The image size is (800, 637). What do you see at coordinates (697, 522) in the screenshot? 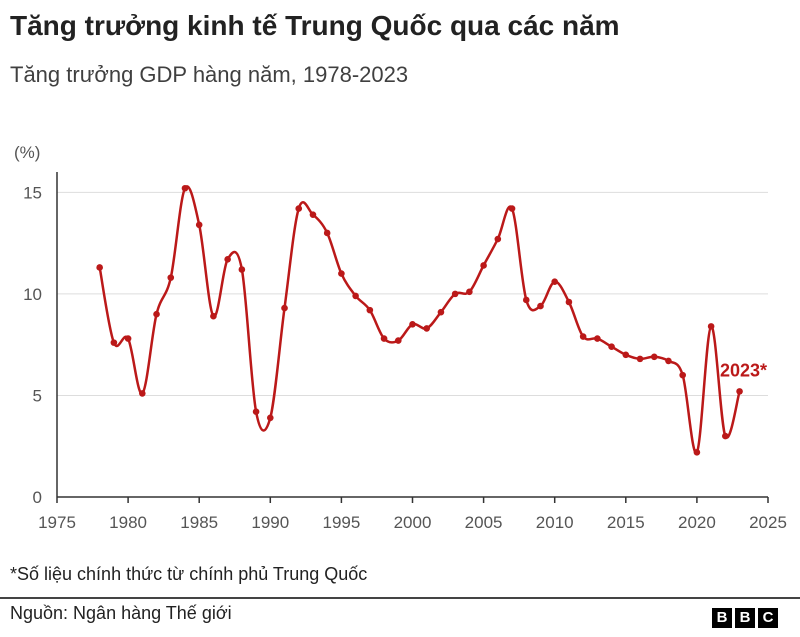
I see `x-tick-label: 2020` at bounding box center [697, 522].